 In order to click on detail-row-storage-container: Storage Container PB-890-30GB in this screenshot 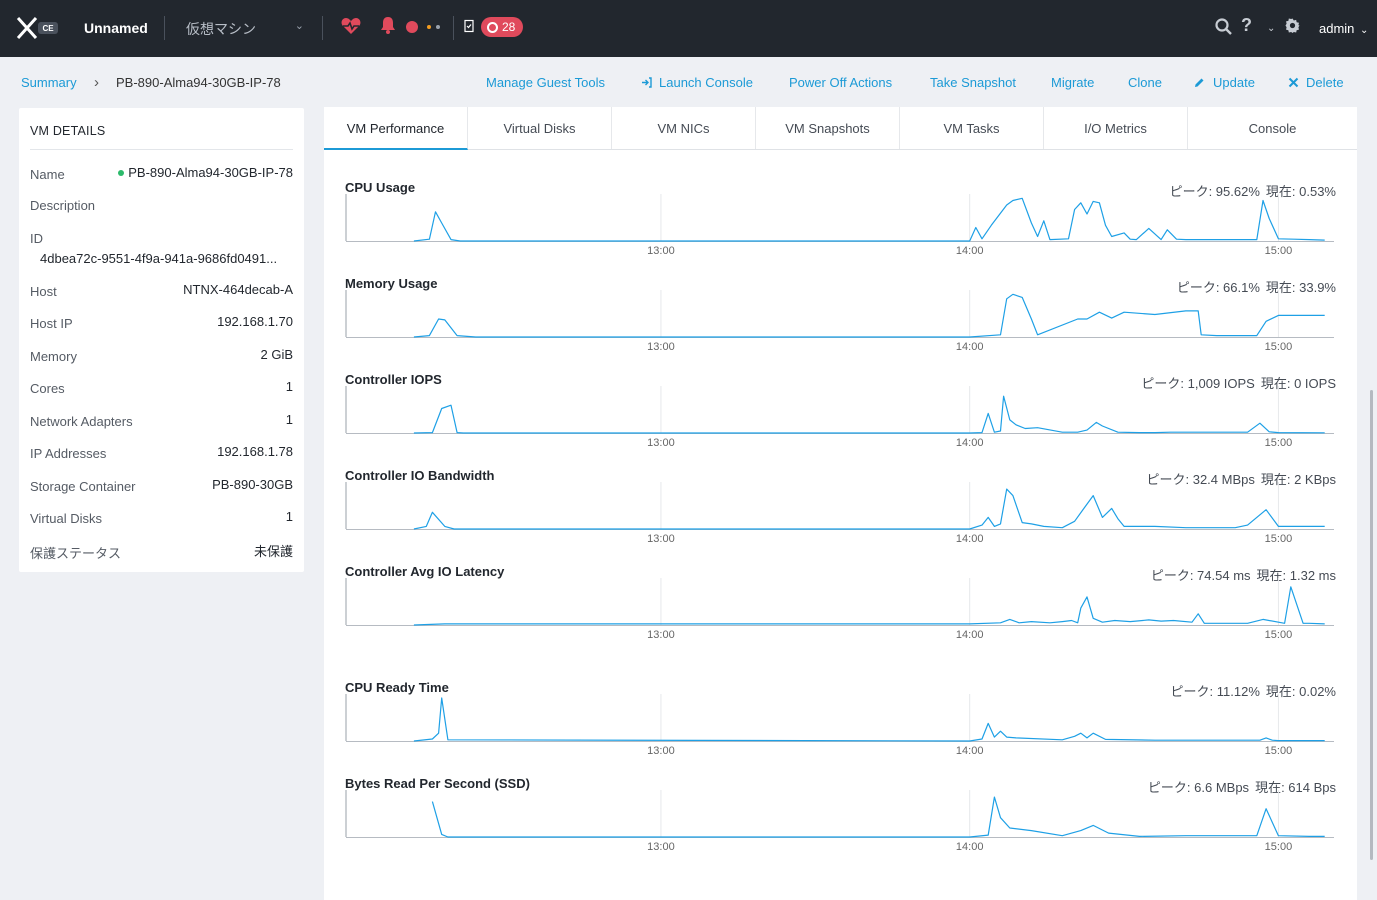, I will do `click(161, 485)`.